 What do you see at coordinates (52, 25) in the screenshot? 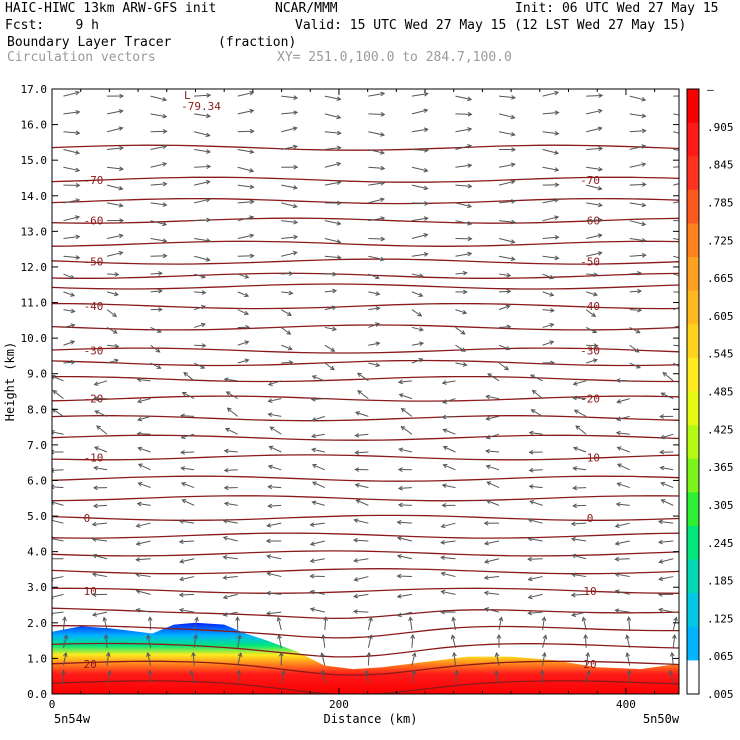
I see `forecast-hour: Fcst: 9 h` at bounding box center [52, 25].